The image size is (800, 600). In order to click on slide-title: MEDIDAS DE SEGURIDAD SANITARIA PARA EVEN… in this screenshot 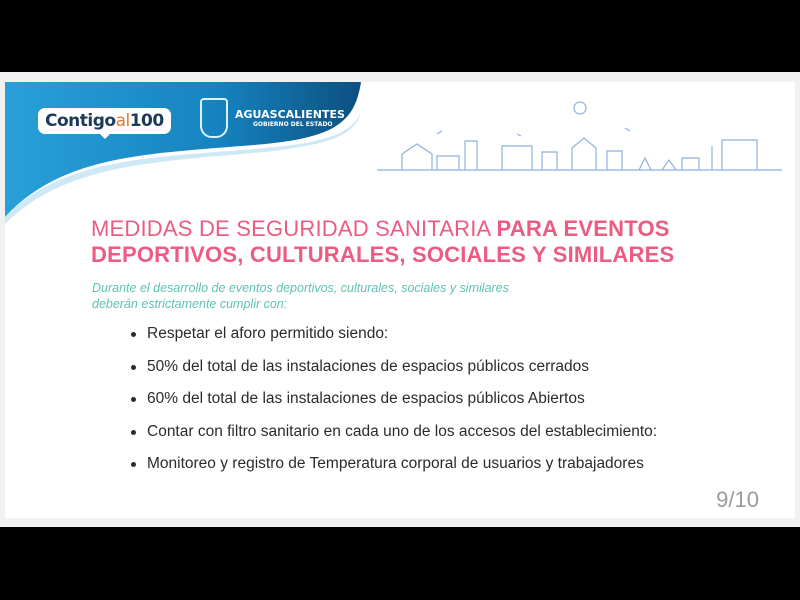, I will do `click(383, 241)`.